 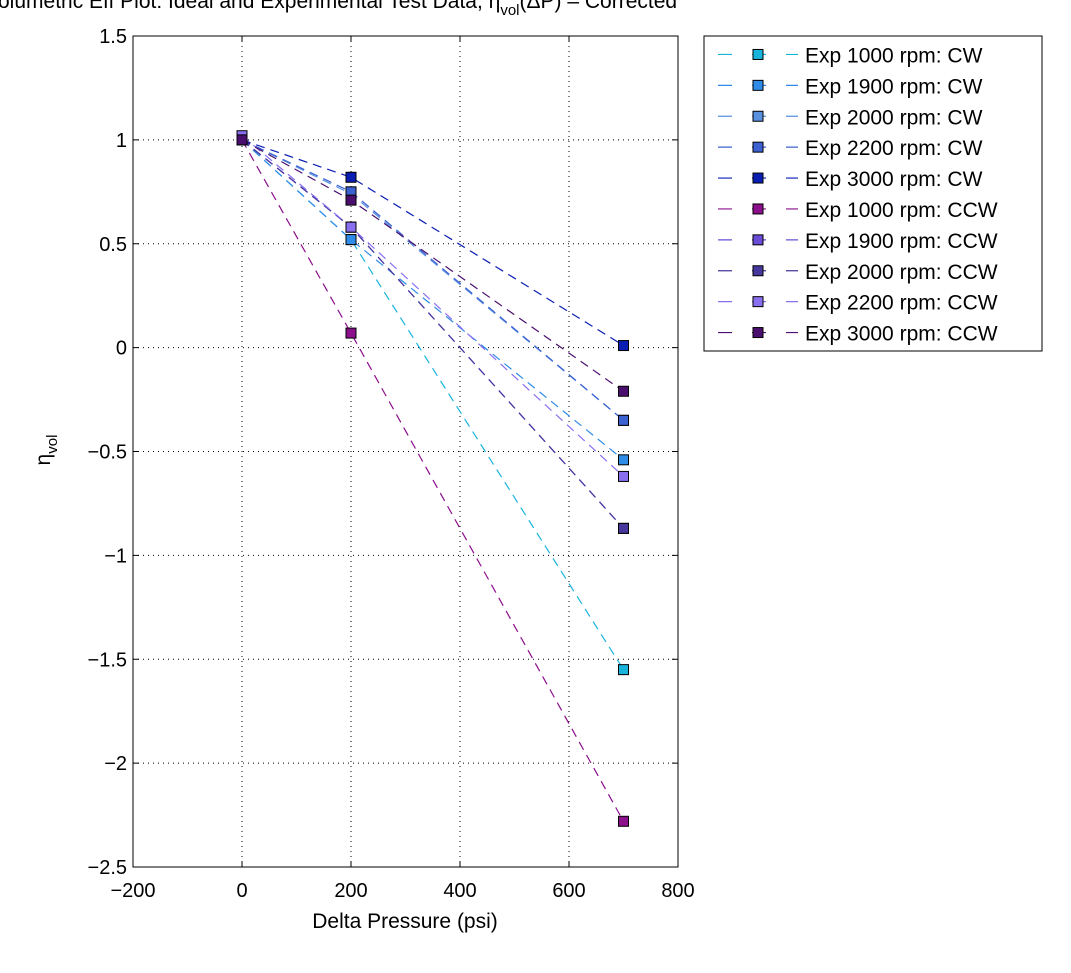 What do you see at coordinates (901, 241) in the screenshot?
I see `legend-label: Exp 1900 rpm: CCW` at bounding box center [901, 241].